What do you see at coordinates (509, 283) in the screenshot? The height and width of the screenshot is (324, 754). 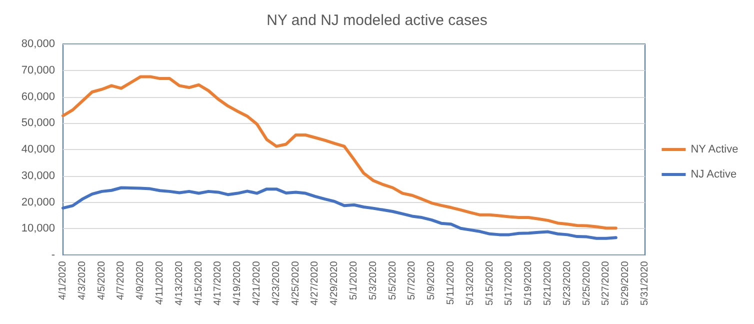 I see `x-tick-label: 5/17/2020` at bounding box center [509, 283].